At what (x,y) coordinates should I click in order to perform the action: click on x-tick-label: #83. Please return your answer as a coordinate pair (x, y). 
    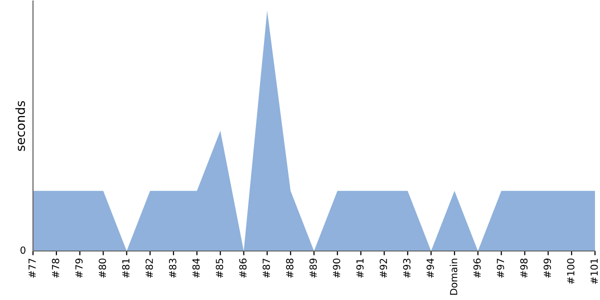
    Looking at the image, I should click on (172, 268).